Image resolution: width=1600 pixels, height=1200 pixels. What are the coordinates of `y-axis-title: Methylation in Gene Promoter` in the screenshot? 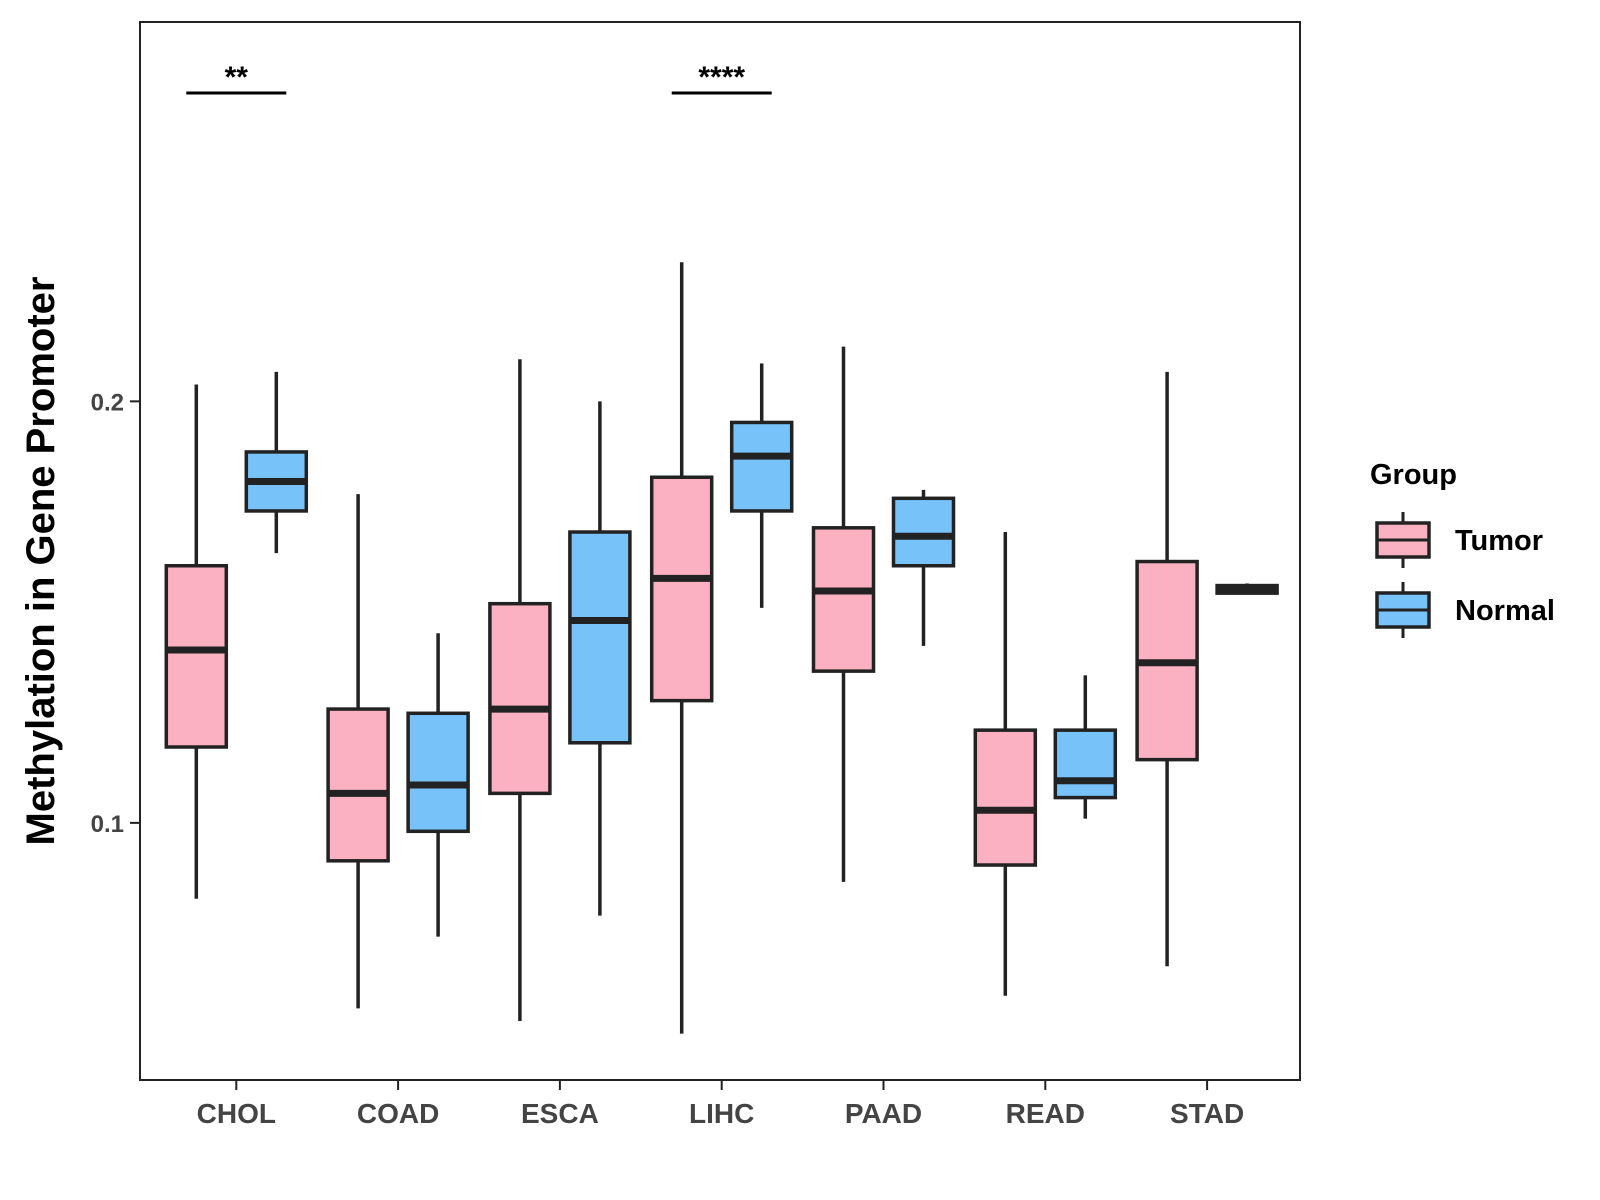 It's located at (41, 561).